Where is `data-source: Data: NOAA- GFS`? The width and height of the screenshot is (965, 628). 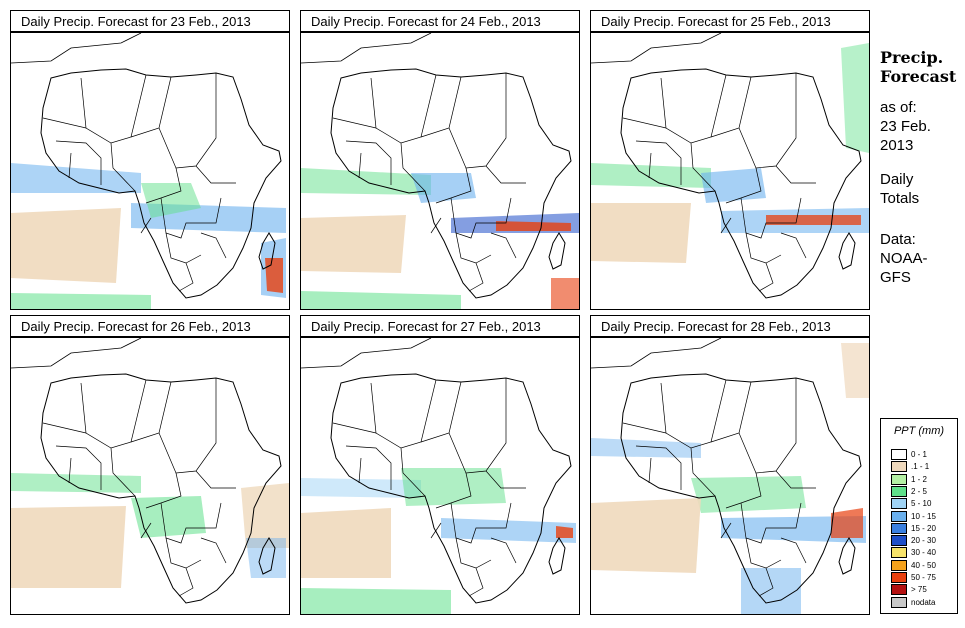 data-source: Data: NOAA- GFS is located at coordinates (904, 258).